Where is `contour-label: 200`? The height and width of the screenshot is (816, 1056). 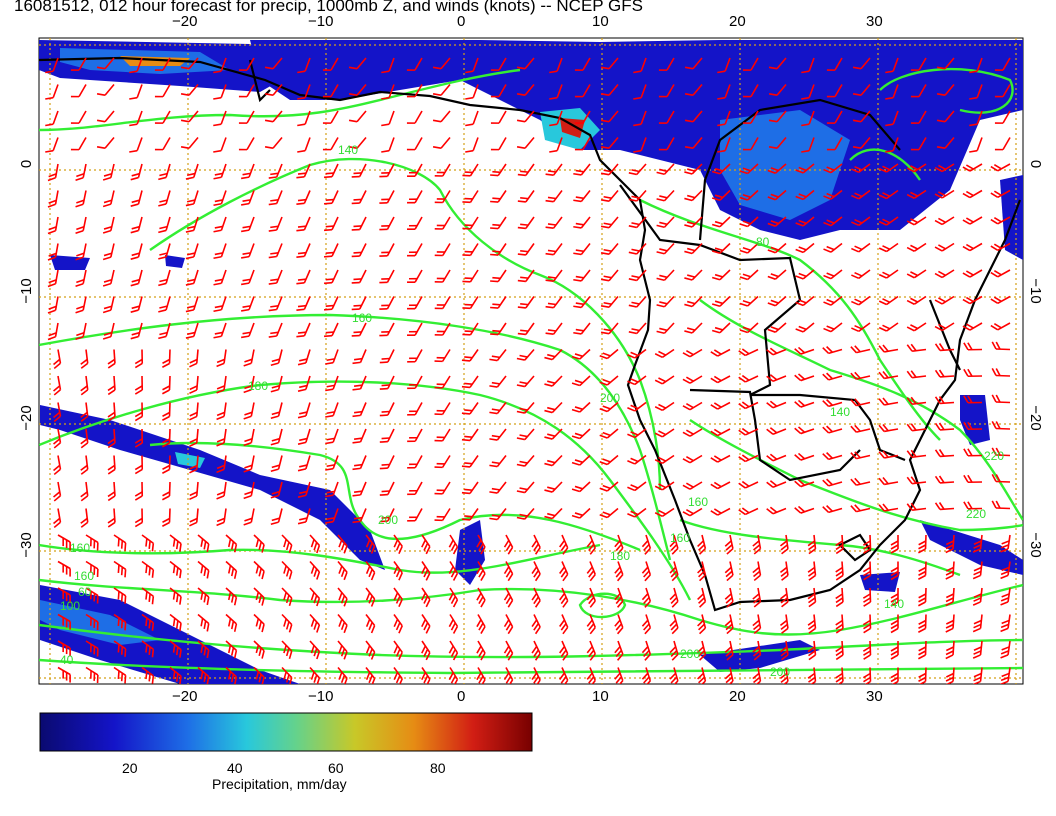 contour-label: 200 is located at coordinates (780, 672).